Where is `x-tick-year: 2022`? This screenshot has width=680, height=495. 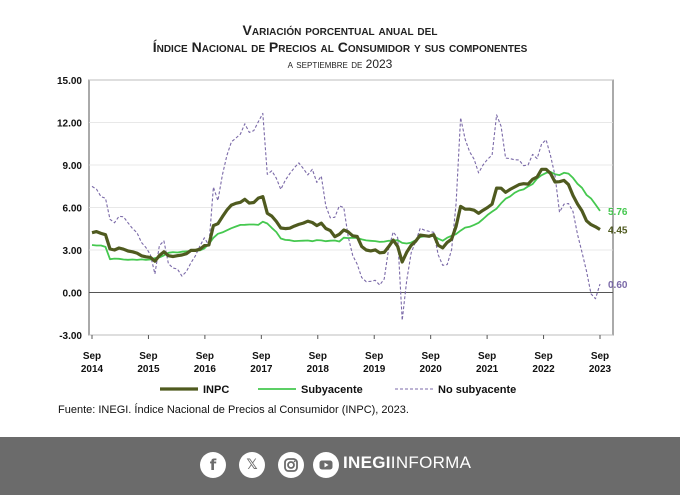
x-tick-year: 2022 is located at coordinates (543, 369).